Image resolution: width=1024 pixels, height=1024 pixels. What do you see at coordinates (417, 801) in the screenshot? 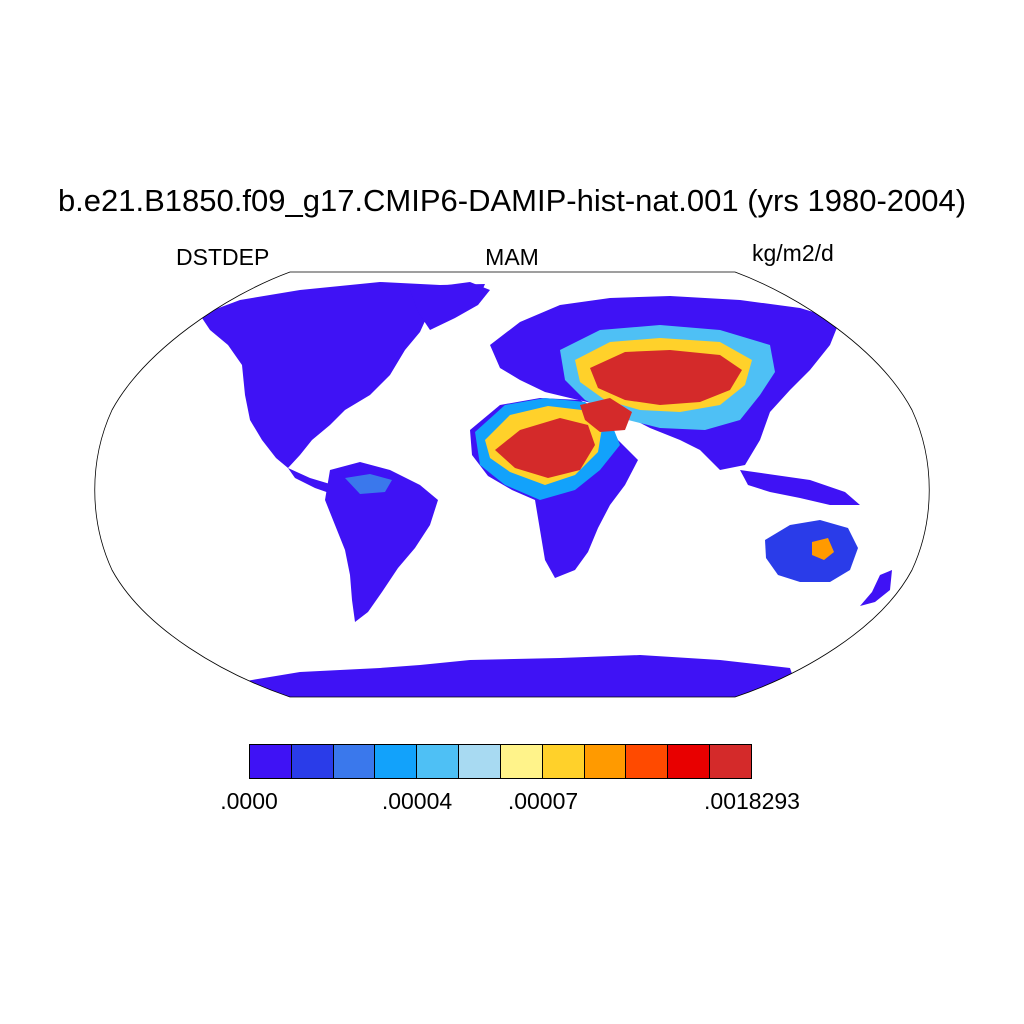
I see `colorbar-label-1: .00004` at bounding box center [417, 801].